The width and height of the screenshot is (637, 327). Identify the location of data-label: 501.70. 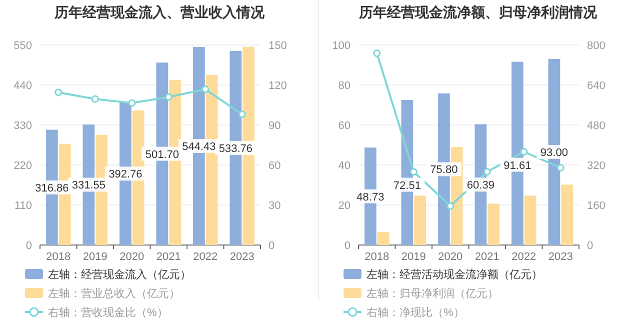
(162, 154).